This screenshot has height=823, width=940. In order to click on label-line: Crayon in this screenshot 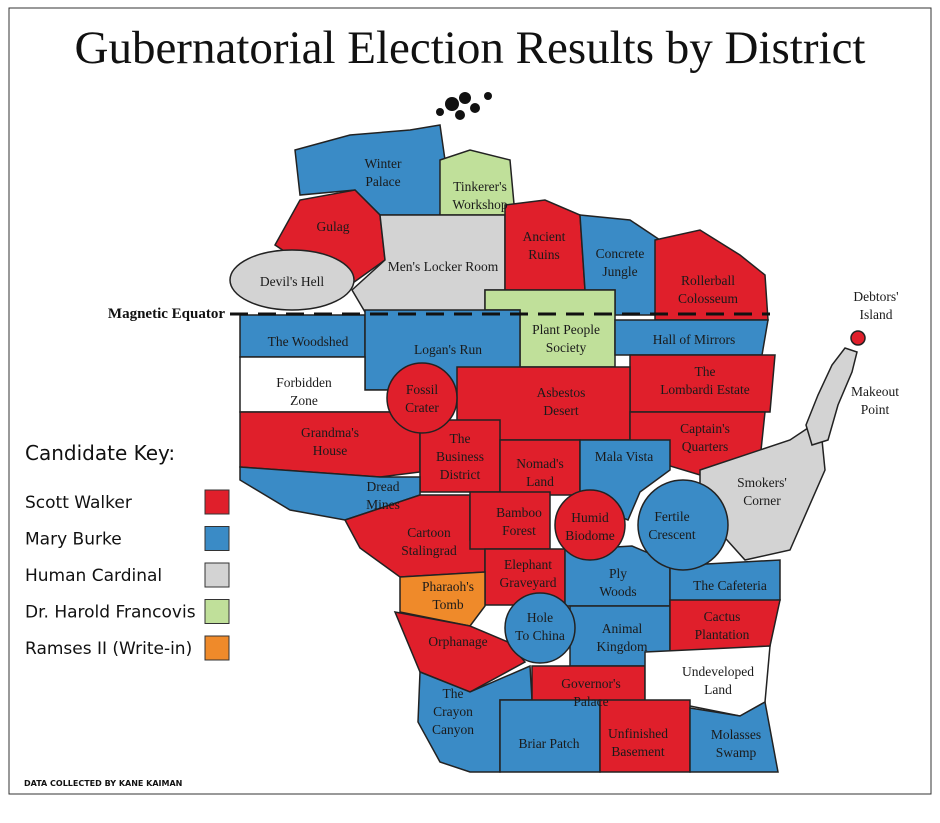, I will do `click(453, 711)`.